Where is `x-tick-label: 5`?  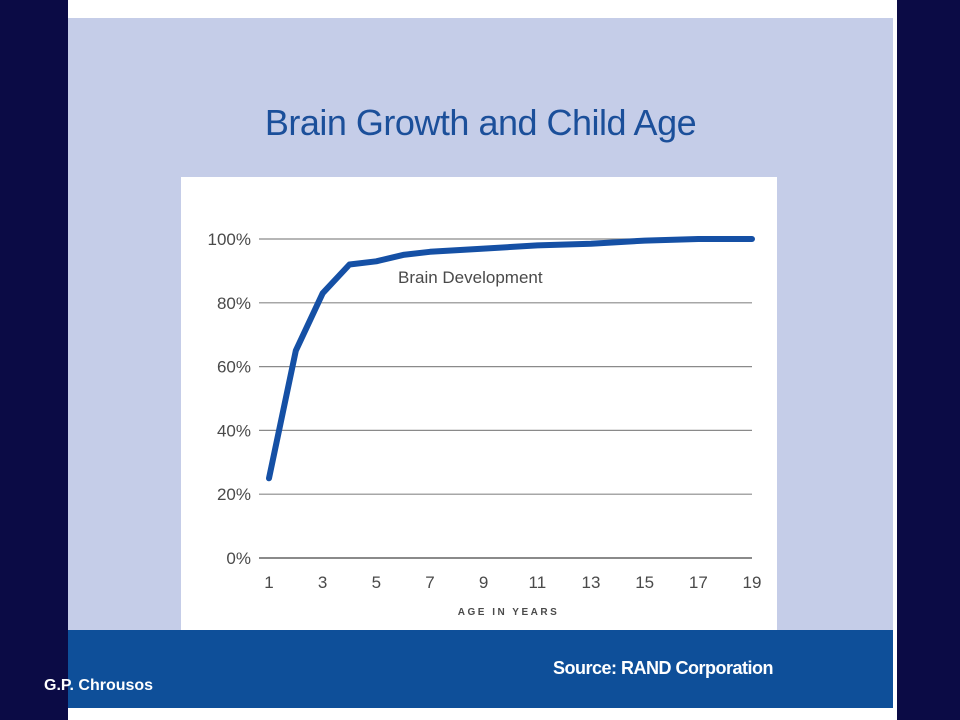
x-tick-label: 5 is located at coordinates (376, 582).